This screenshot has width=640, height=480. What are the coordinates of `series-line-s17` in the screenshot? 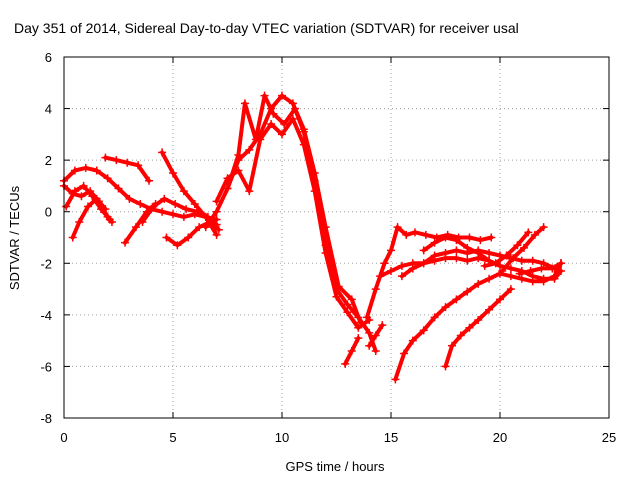 It's located at (481, 263).